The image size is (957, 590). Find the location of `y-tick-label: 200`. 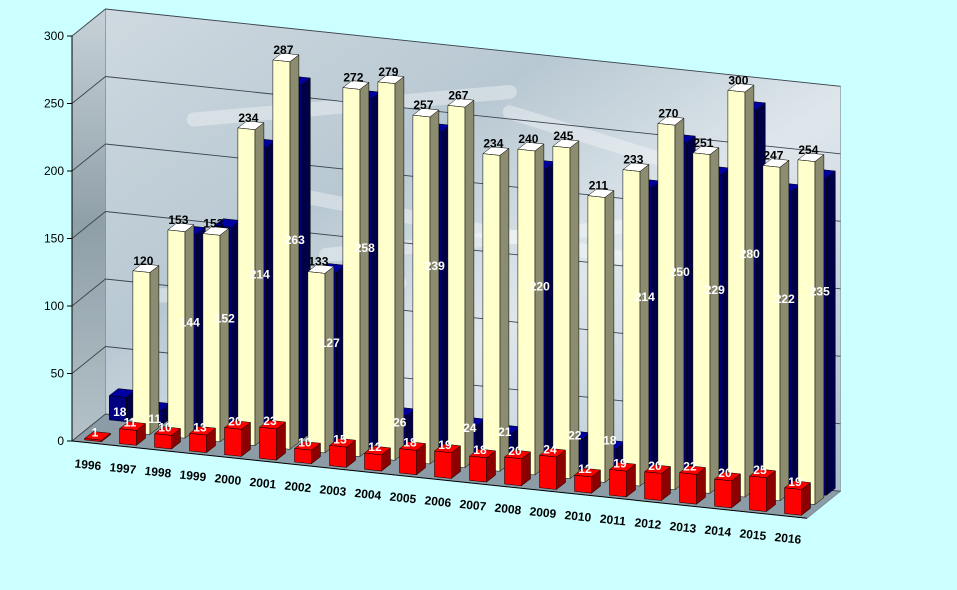

y-tick-label: 200 is located at coordinates (54, 171).